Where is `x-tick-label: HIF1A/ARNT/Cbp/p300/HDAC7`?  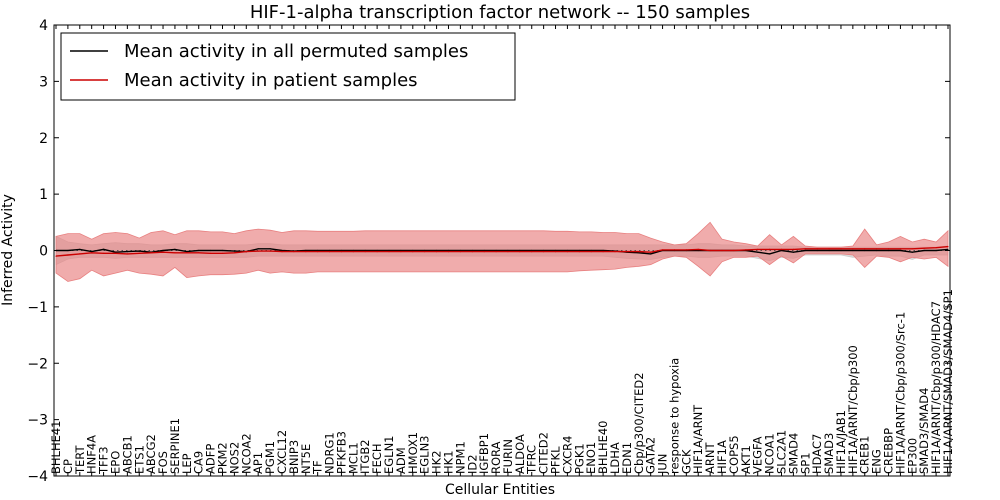
x-tick-label: HIF1A/ARNT/Cbp/p300/HDAC7 is located at coordinates (936, 387).